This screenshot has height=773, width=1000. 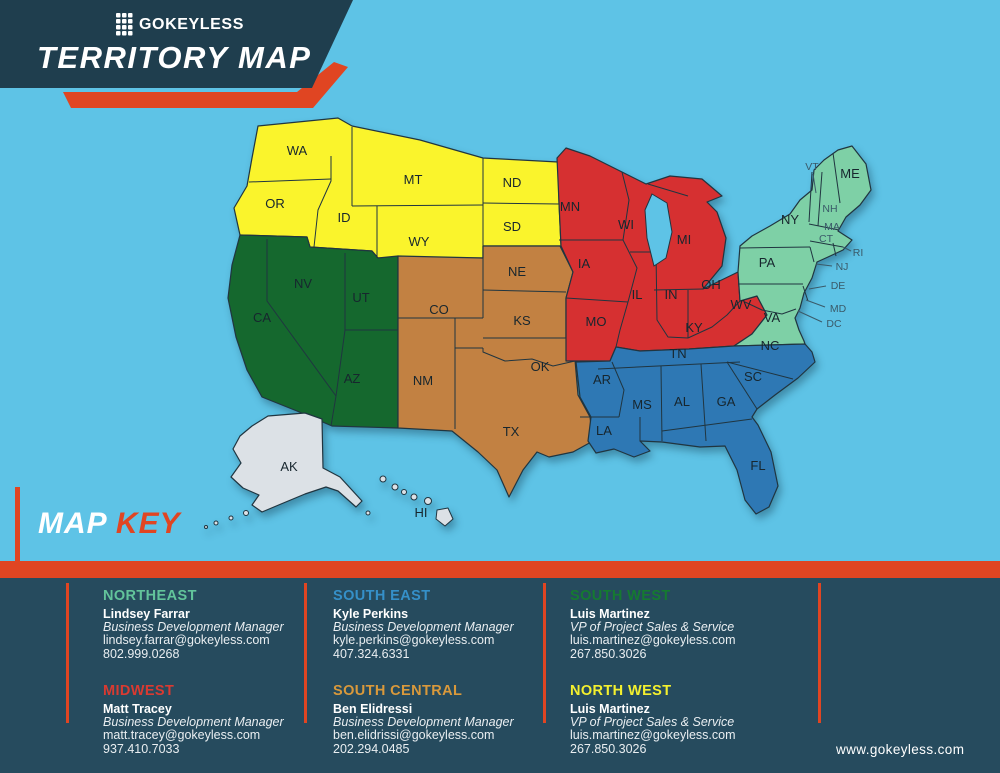 What do you see at coordinates (817, 287) in the screenshot?
I see `de-leader-line` at bounding box center [817, 287].